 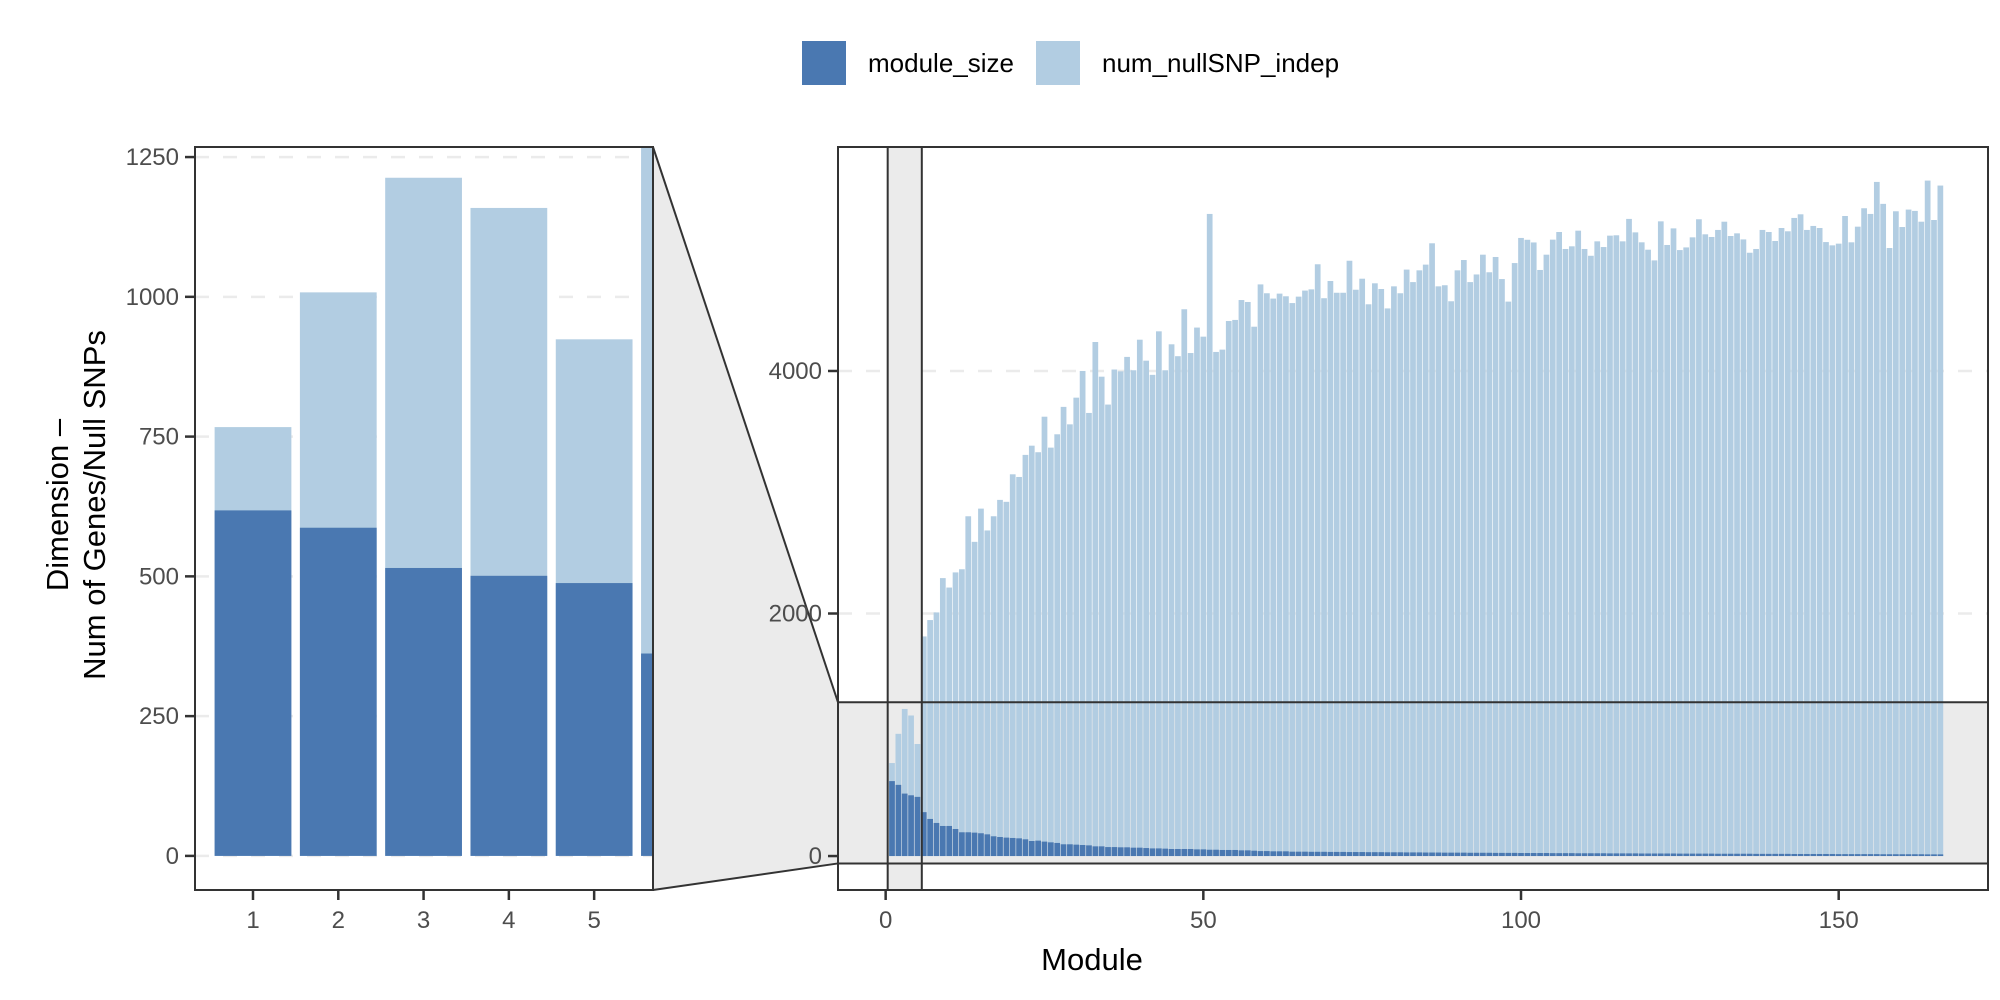 I want to click on legend-key-module-size, so click(x=824, y=63).